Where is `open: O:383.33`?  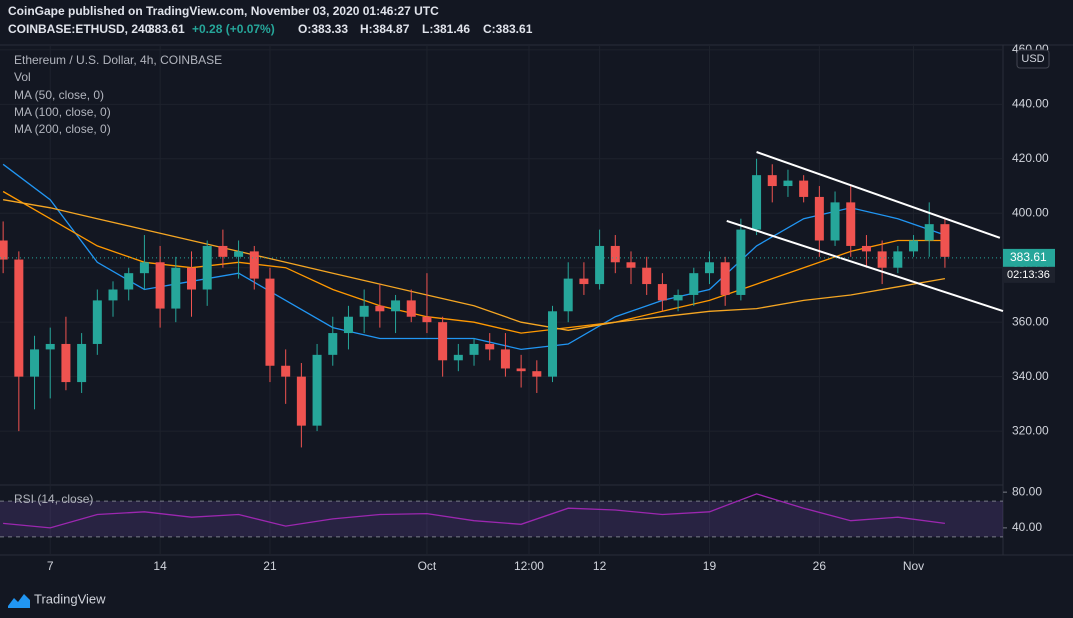
open: O:383.33 is located at coordinates (323, 29).